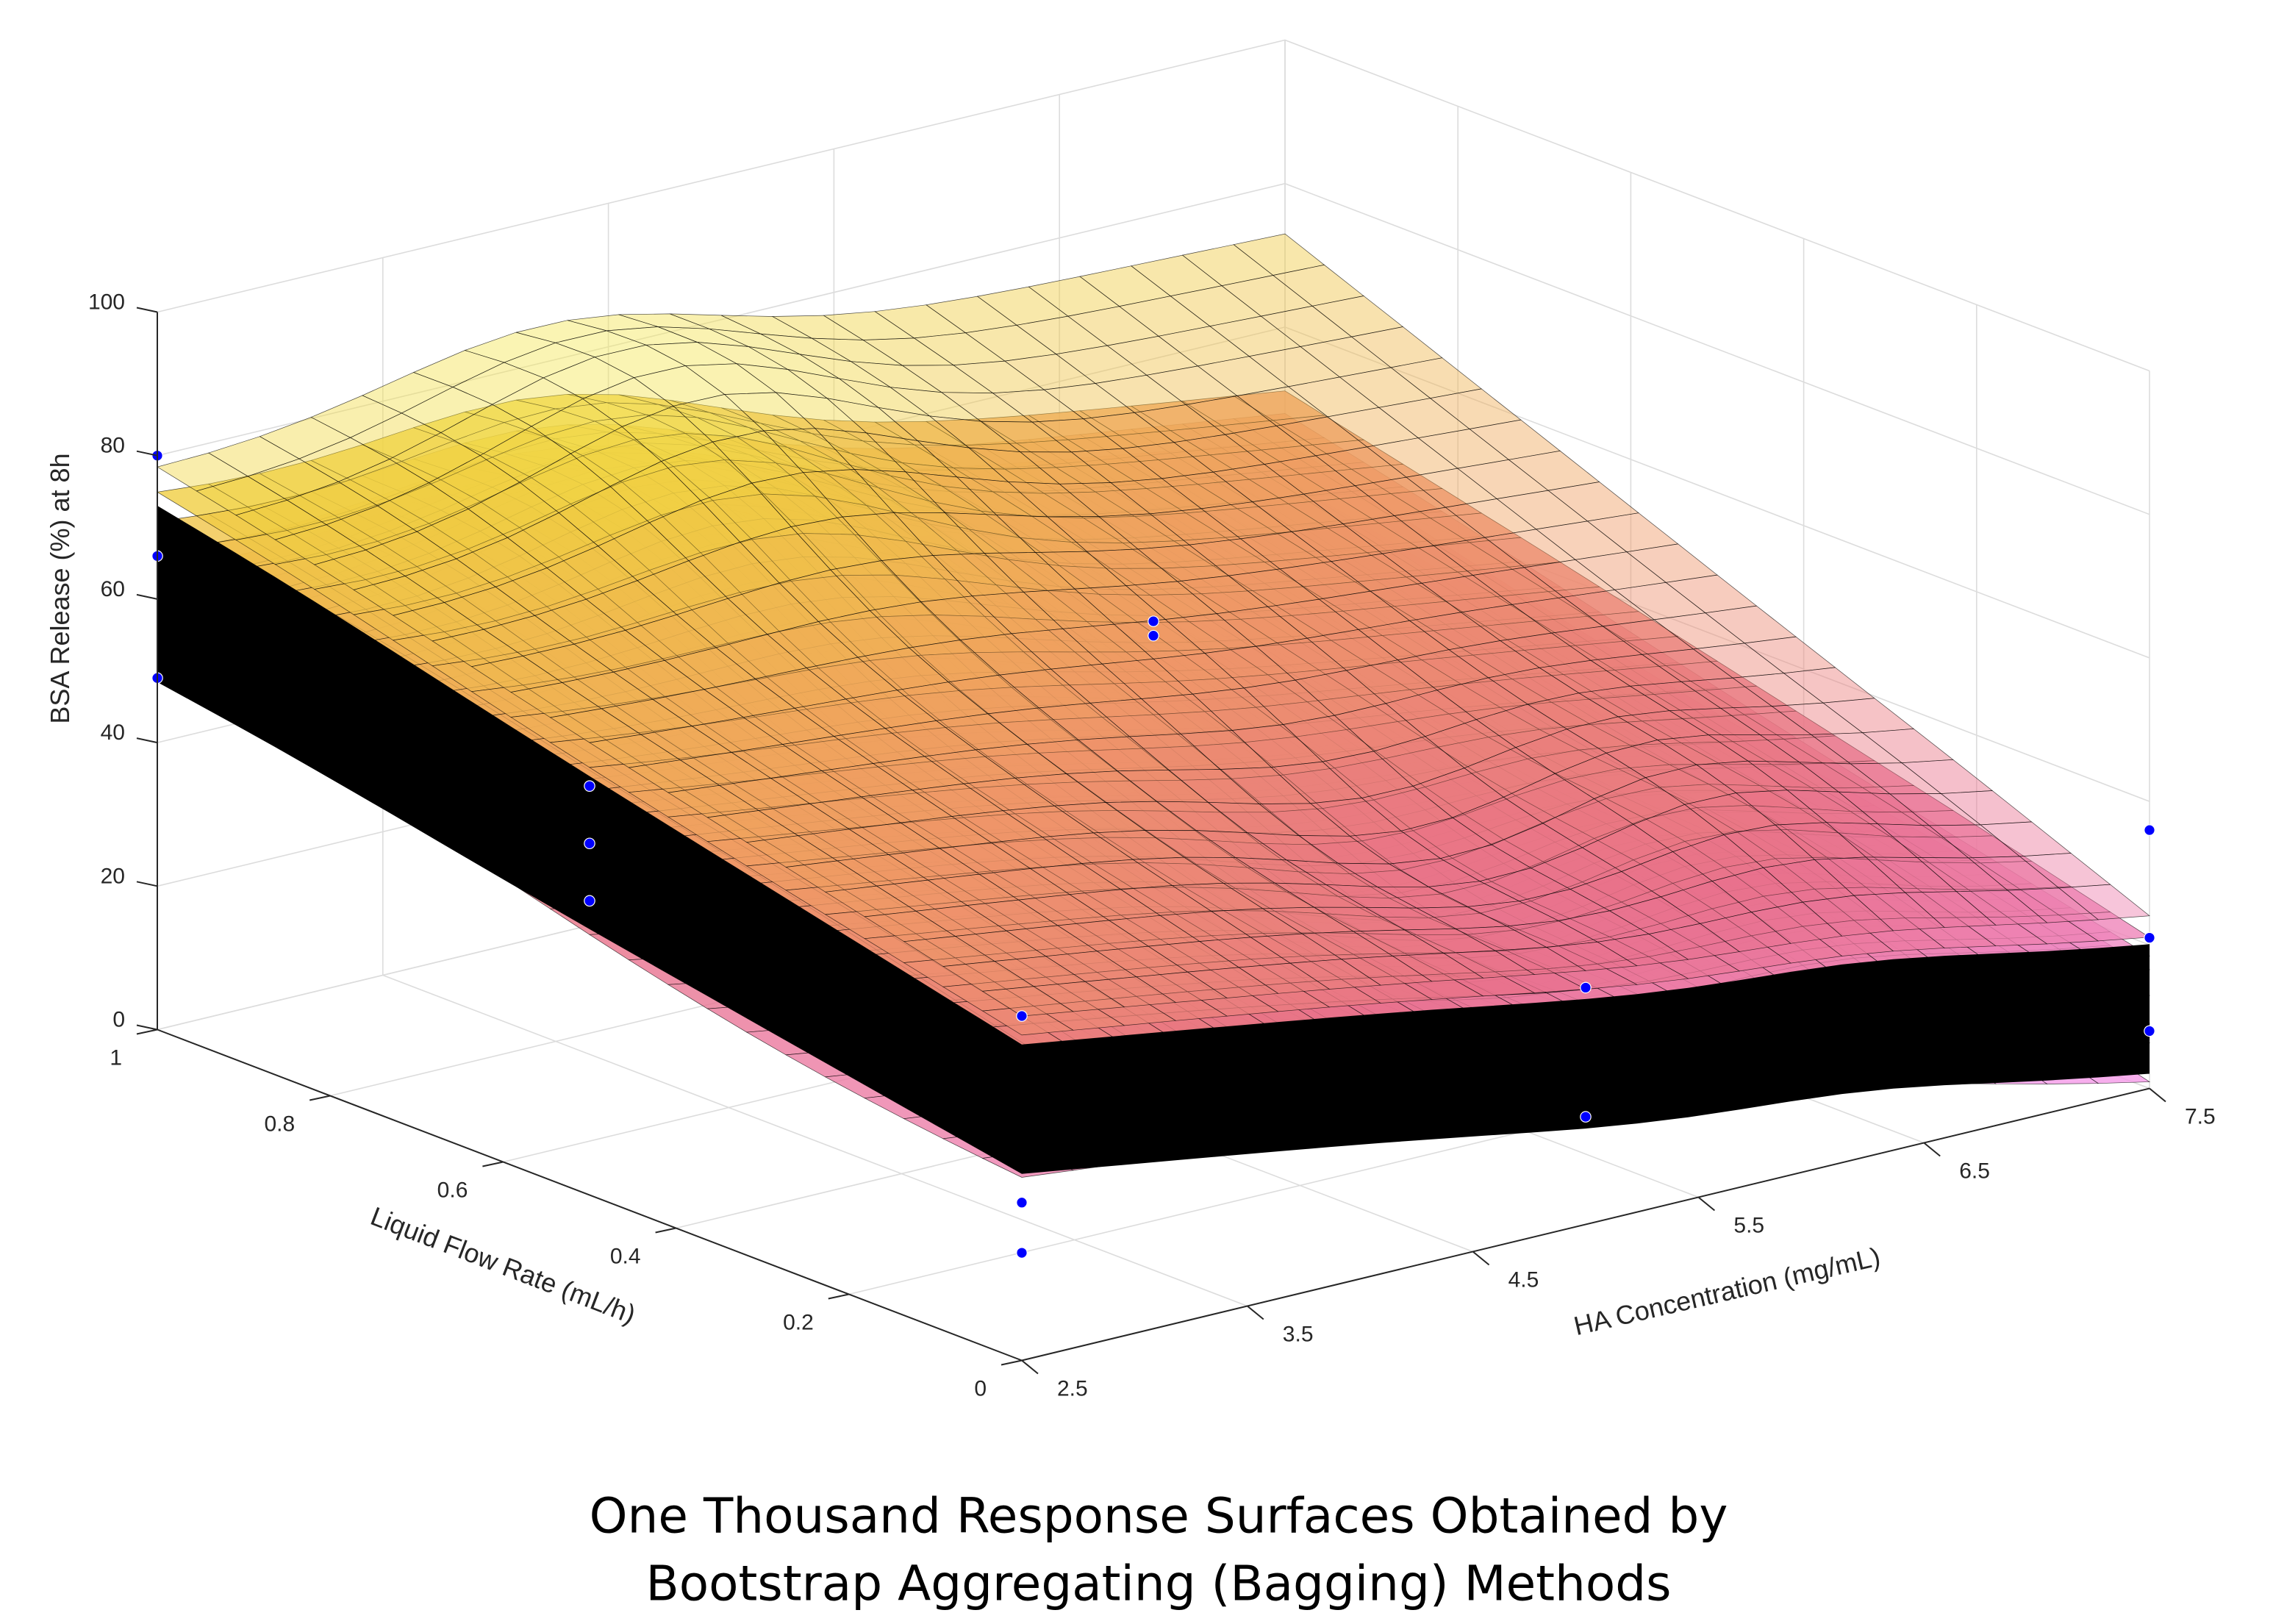 Image resolution: width=2273 pixels, height=1624 pixels. I want to click on y-tick-label: 0.2, so click(798, 1323).